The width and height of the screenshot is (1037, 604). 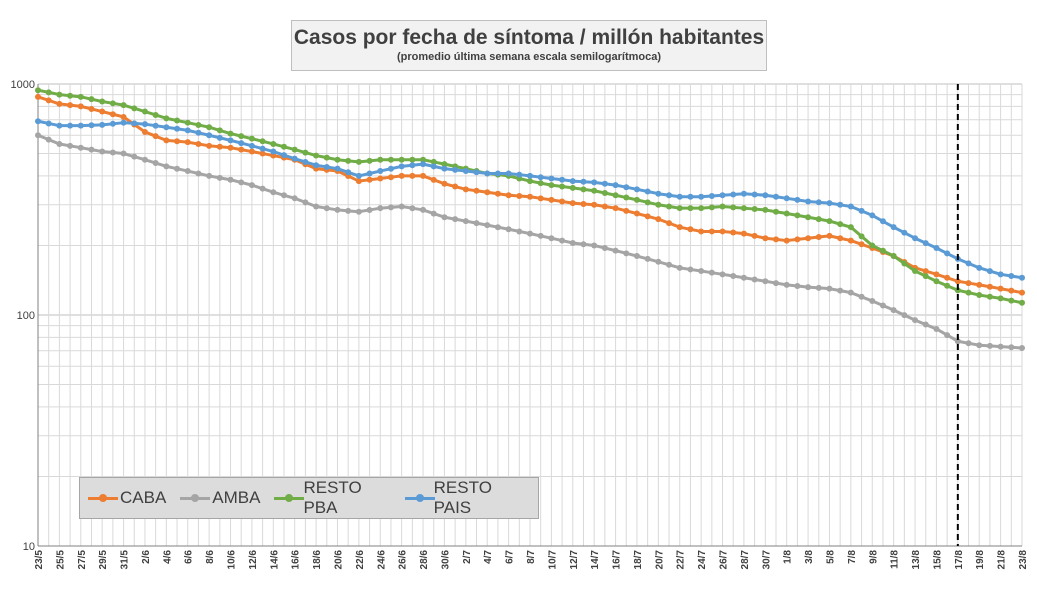 What do you see at coordinates (445, 560) in the screenshot?
I see `x-tick-label: 30/6` at bounding box center [445, 560].